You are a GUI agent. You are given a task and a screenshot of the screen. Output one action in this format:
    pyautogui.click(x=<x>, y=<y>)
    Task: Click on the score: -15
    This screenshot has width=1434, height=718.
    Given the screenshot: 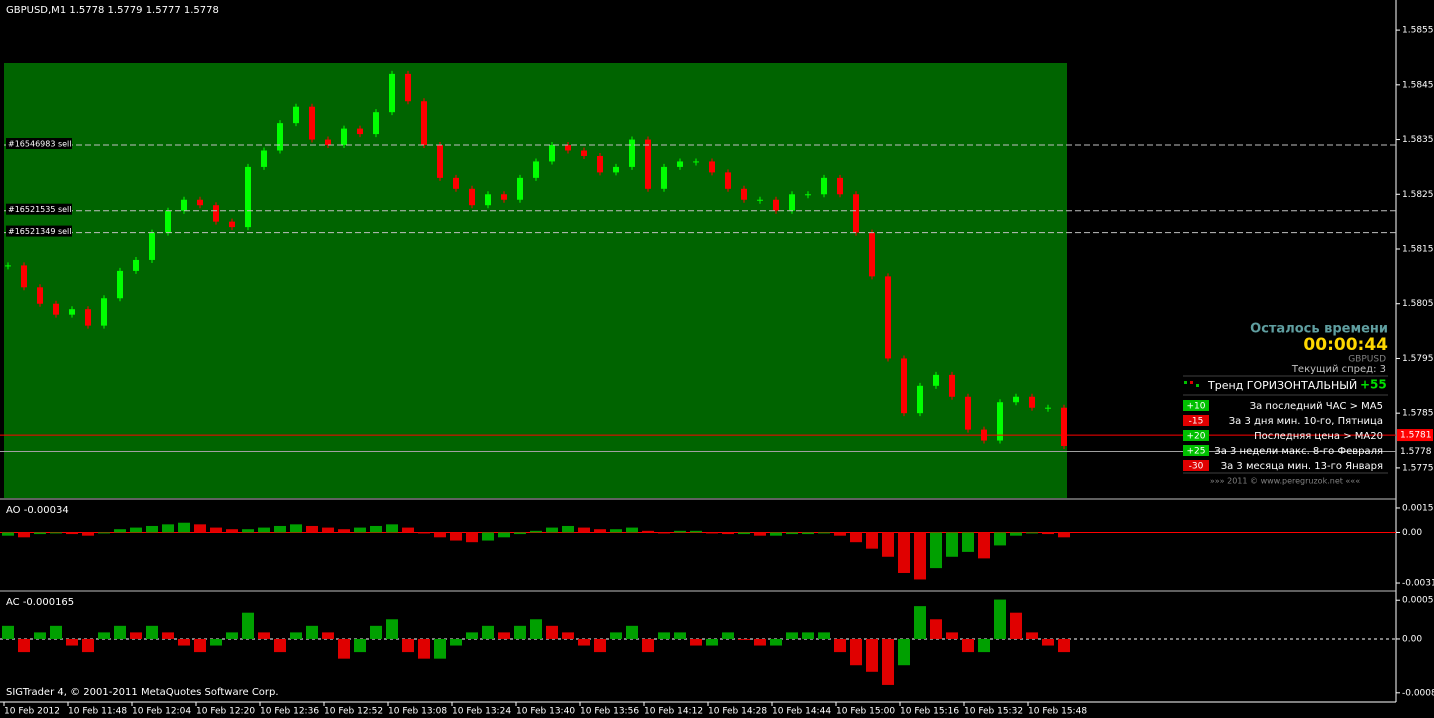 What is the action you would take?
    pyautogui.click(x=1196, y=422)
    